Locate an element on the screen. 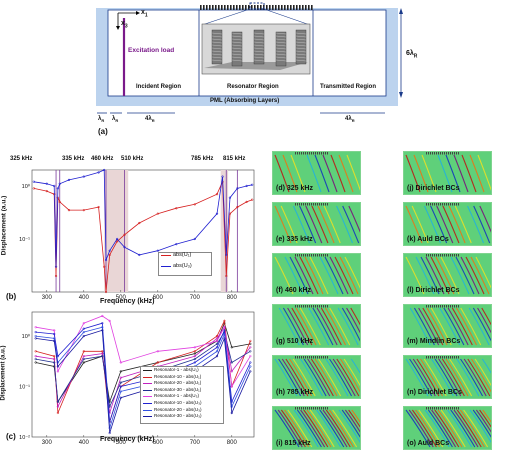 The width and height of the screenshot is (520, 453). y-tick-label: 10⁰ is located at coordinates (26, 336).